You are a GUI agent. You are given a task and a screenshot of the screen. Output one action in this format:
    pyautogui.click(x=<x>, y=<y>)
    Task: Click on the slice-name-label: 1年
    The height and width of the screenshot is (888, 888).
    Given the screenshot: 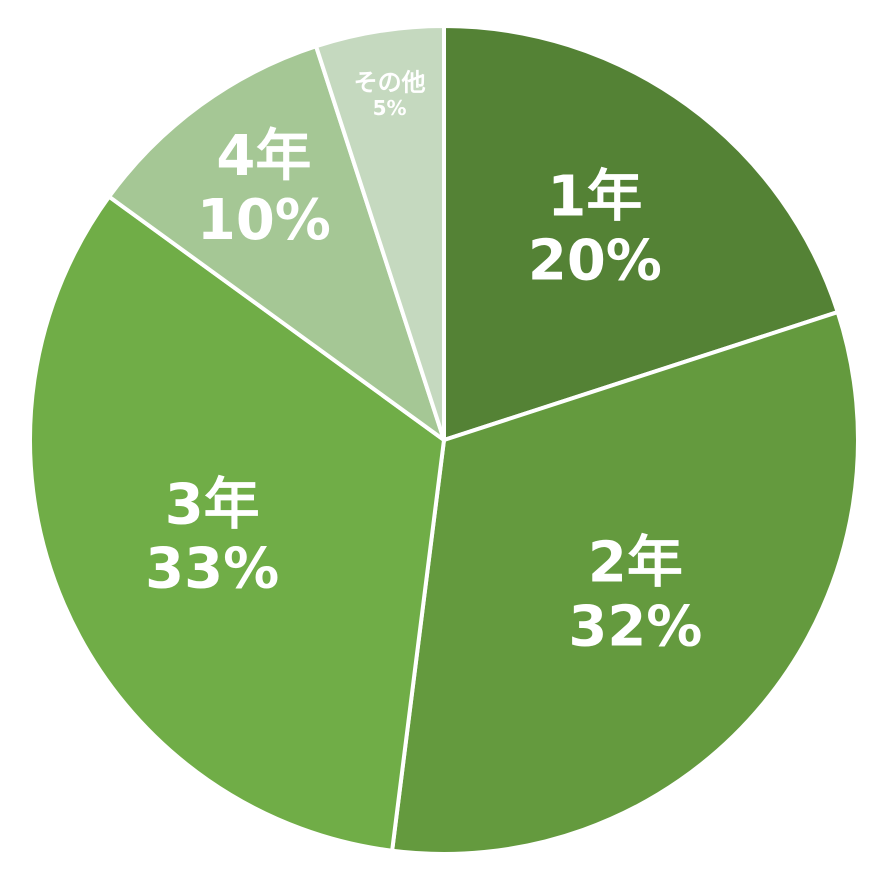 What is the action you would take?
    pyautogui.click(x=594, y=196)
    